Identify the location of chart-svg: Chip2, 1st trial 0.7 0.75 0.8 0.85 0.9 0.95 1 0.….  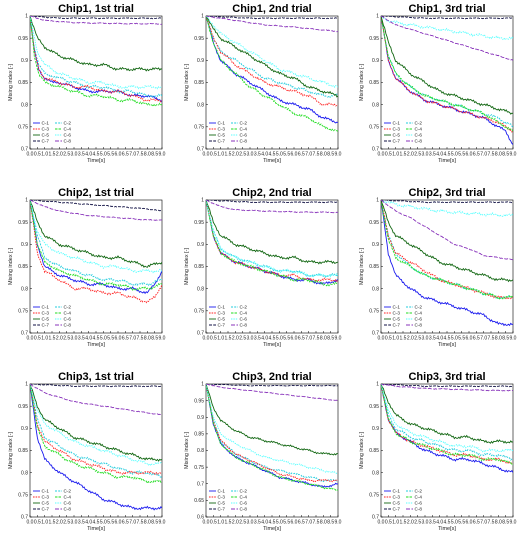
(87, 267).